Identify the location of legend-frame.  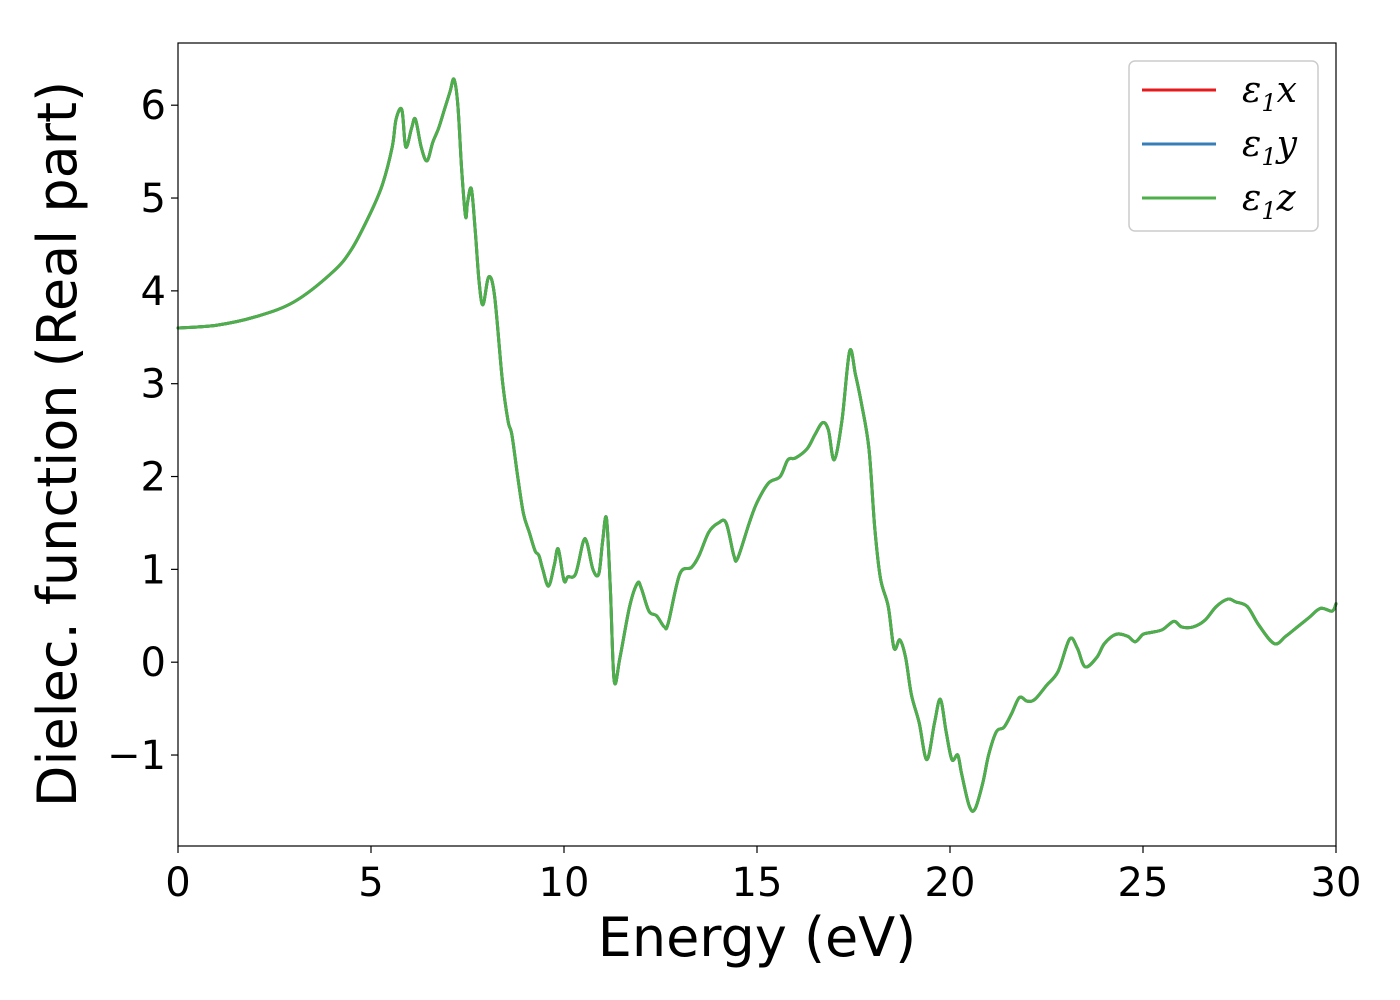
(1223, 146).